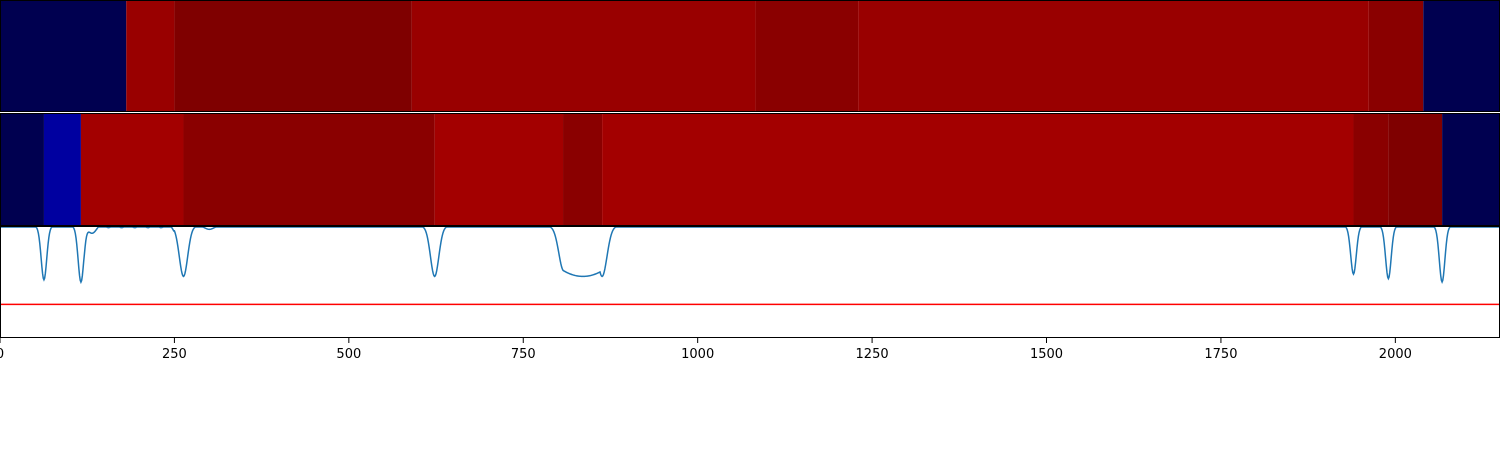  I want to click on x-tick-label-1750: 1750, so click(1220, 354).